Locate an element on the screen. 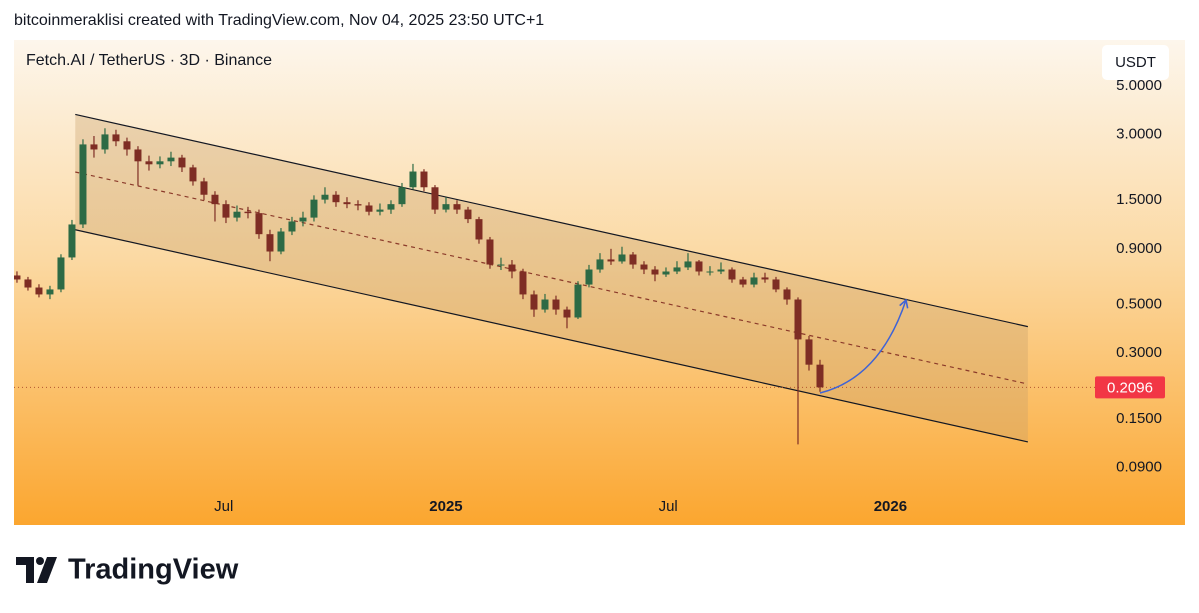  last-price-badge is located at coordinates (1130, 387).